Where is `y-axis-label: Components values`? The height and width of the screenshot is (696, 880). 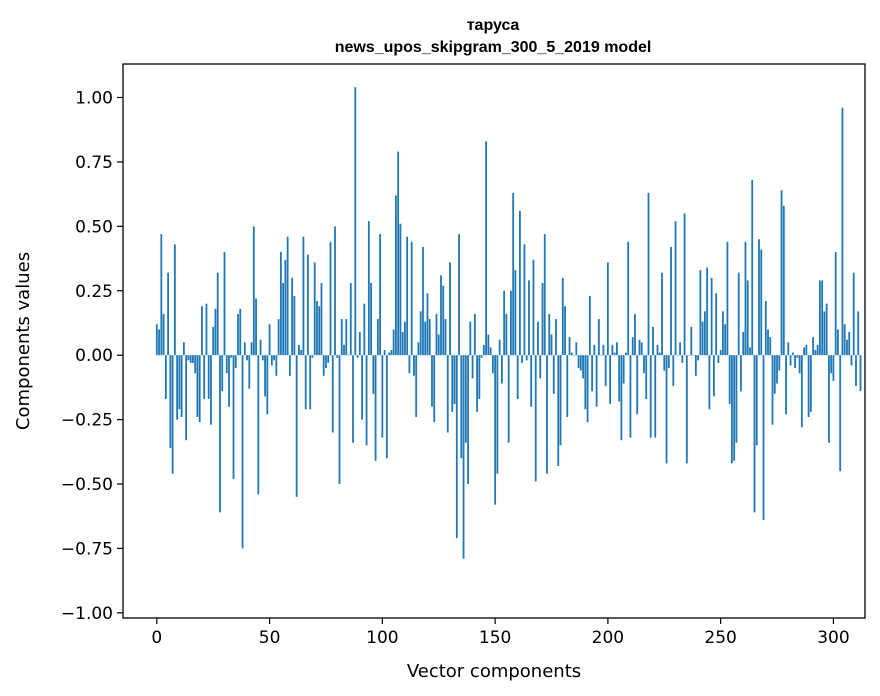 y-axis-label: Components values is located at coordinates (23, 341).